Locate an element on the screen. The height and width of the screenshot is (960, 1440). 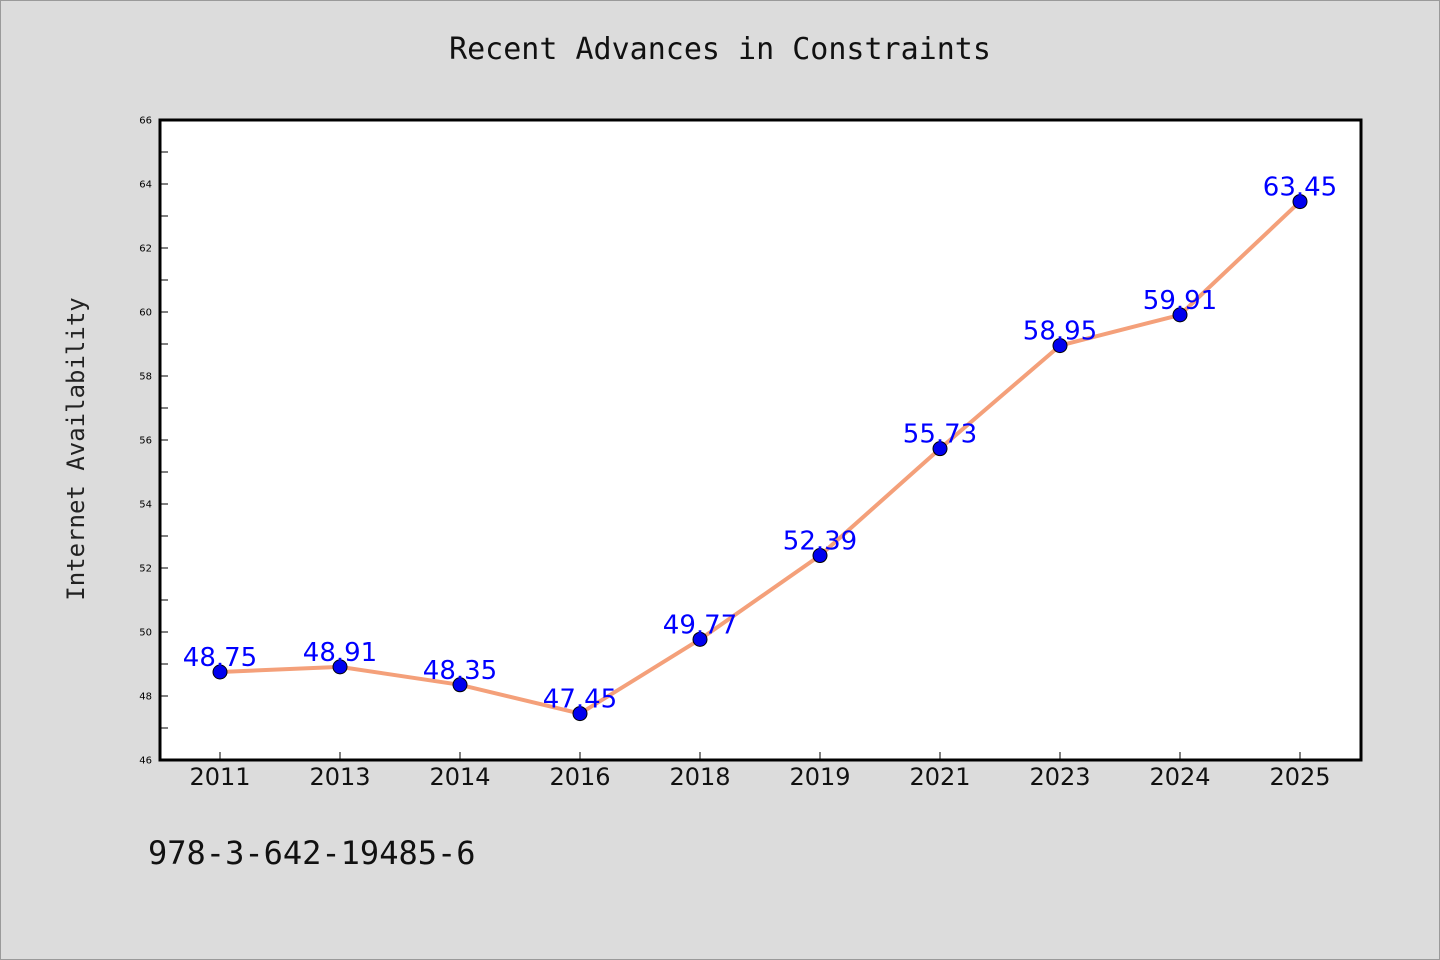
y-tick-label: 54 is located at coordinates (145, 505).